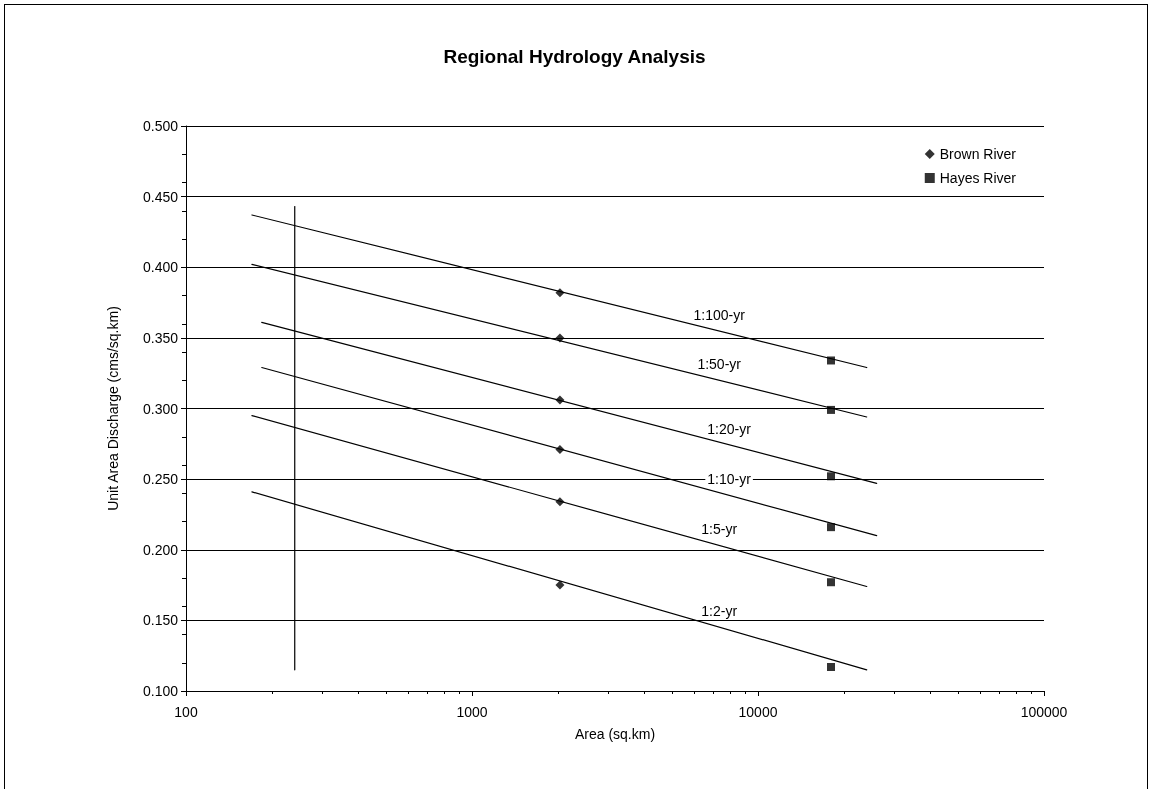  Describe the element at coordinates (719, 611) in the screenshot. I see `series-label: 1:2-yr` at that location.